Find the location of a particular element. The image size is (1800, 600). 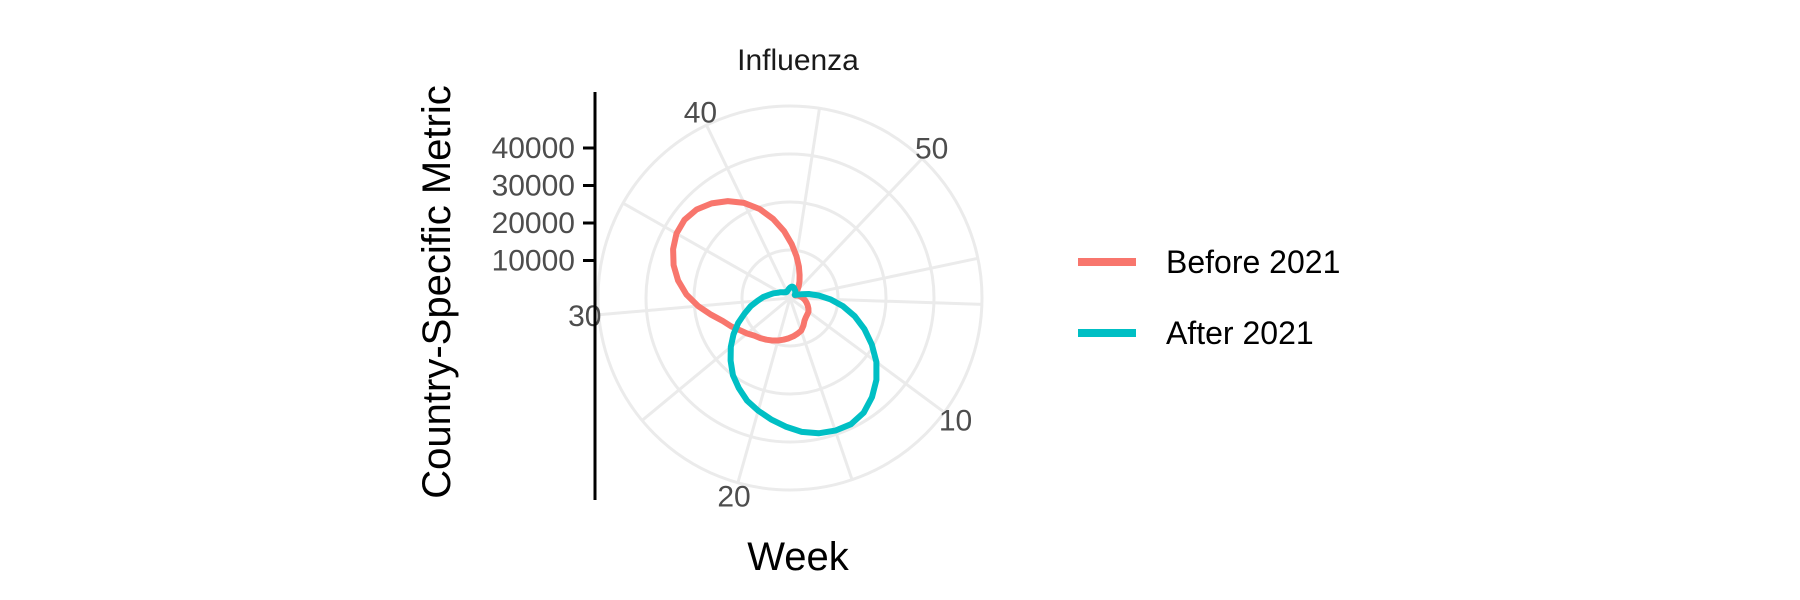

legend: Before 2021 After 2021 is located at coordinates (1209, 297).